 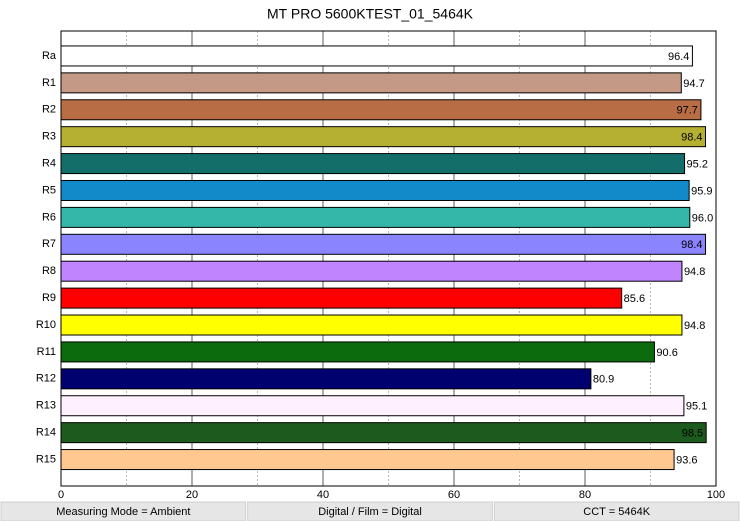 What do you see at coordinates (46, 406) in the screenshot?
I see `y-tick-label: R13` at bounding box center [46, 406].